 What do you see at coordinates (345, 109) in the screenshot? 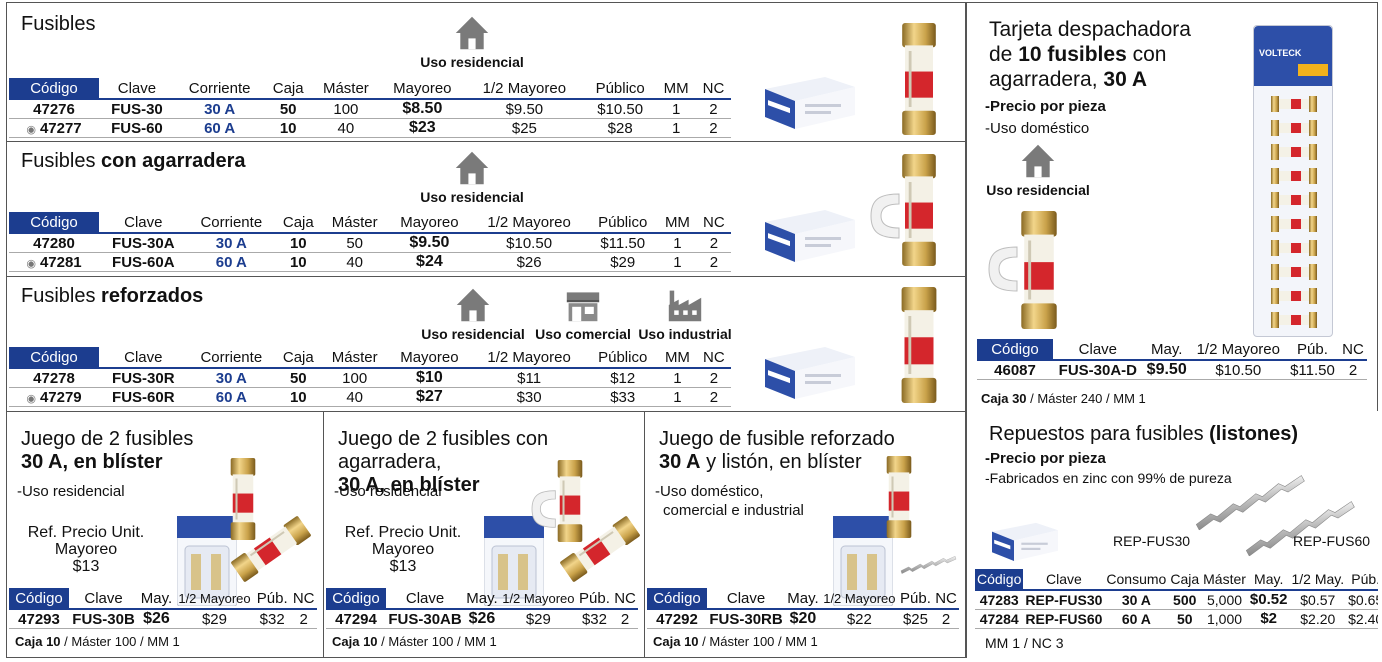
I see `cell-master: 100` at bounding box center [345, 109].